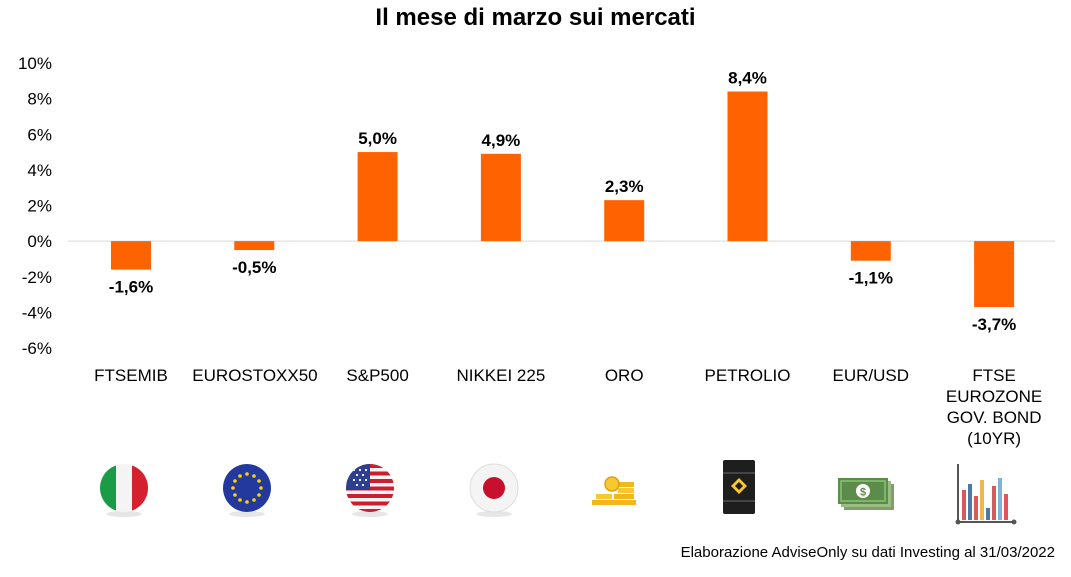 The image size is (1071, 577). What do you see at coordinates (37, 277) in the screenshot?
I see `y-tick-label: -2%` at bounding box center [37, 277].